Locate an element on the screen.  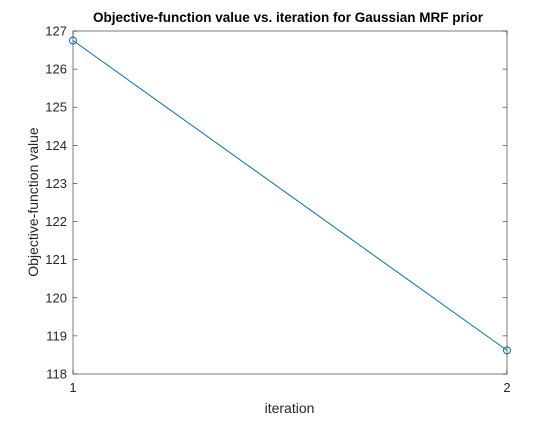
x-tick-label: 1 is located at coordinates (72, 387).